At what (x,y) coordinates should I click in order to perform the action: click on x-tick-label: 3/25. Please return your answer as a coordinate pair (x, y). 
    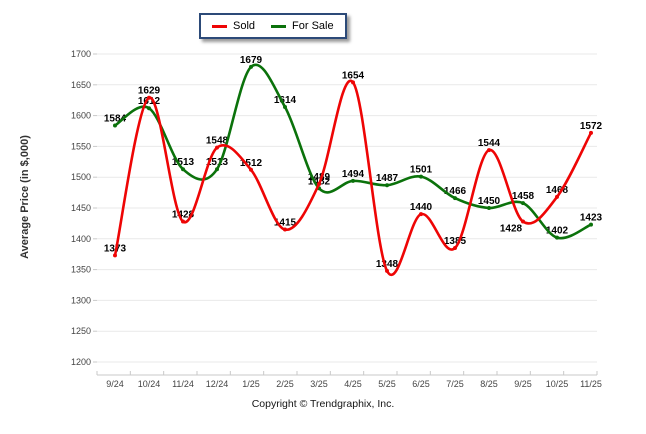
    Looking at the image, I should click on (319, 384).